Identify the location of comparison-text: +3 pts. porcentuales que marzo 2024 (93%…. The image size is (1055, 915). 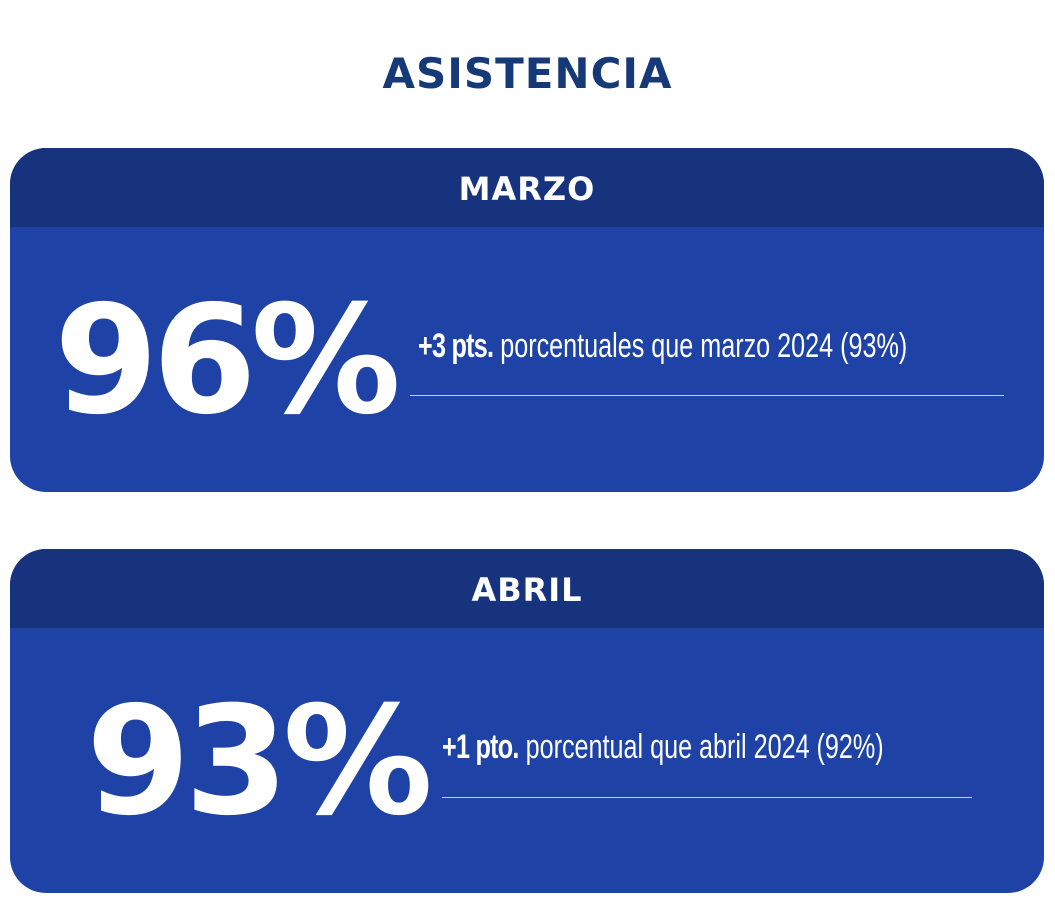
(662, 346).